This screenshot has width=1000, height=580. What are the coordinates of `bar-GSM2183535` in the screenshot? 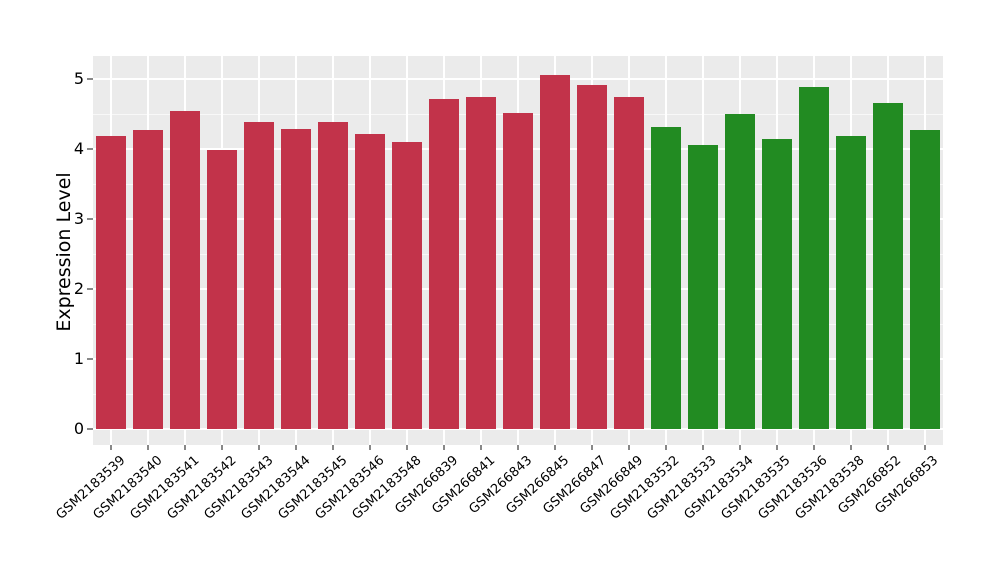 It's located at (776, 283).